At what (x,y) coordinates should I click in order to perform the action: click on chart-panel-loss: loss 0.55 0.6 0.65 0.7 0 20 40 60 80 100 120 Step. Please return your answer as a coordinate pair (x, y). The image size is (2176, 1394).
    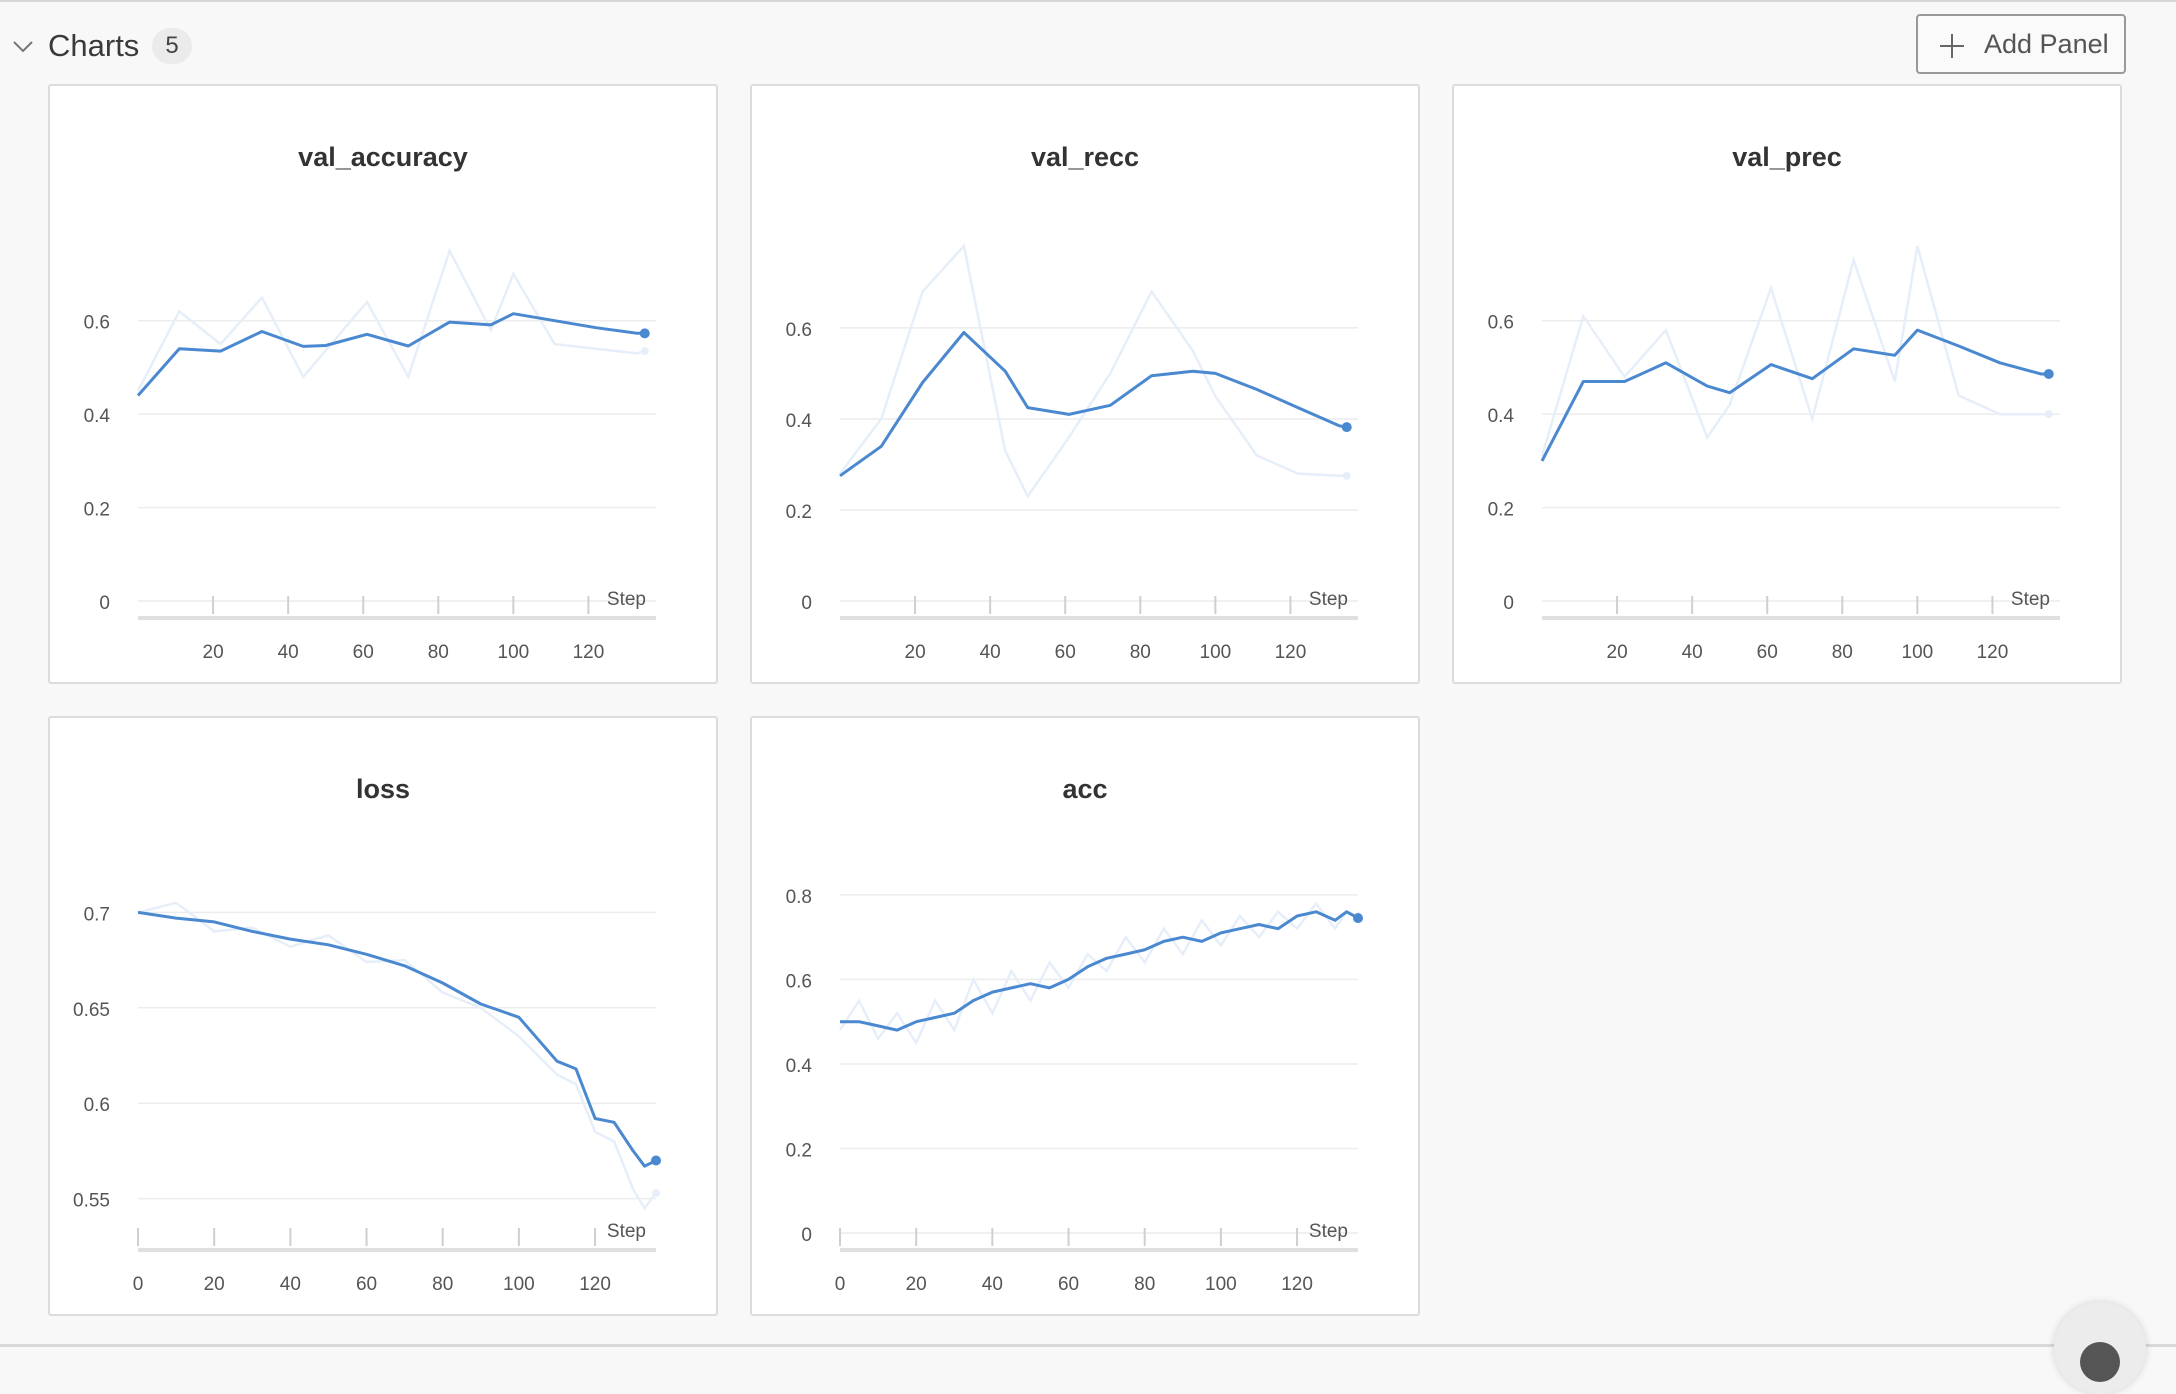
    Looking at the image, I should click on (383, 1016).